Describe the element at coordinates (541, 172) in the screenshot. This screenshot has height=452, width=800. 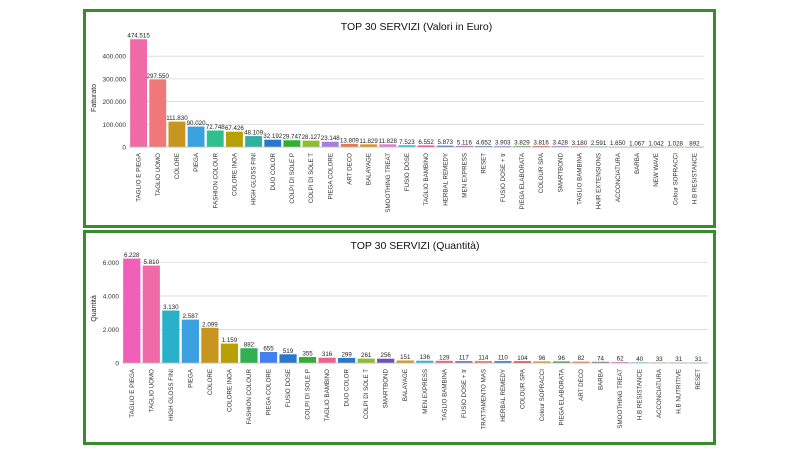
I see `category-label: COLOUR SPA` at that location.